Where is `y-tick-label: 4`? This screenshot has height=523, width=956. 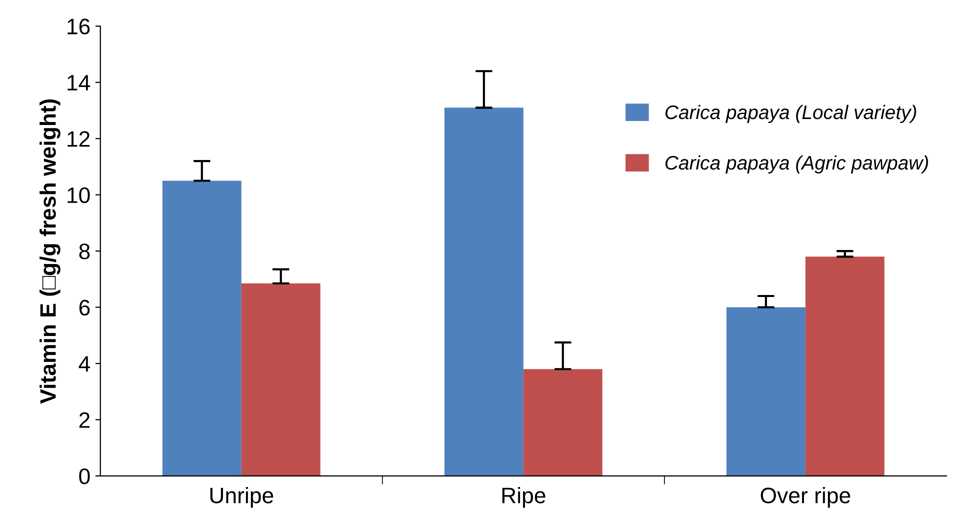 y-tick-label: 4 is located at coordinates (84, 364).